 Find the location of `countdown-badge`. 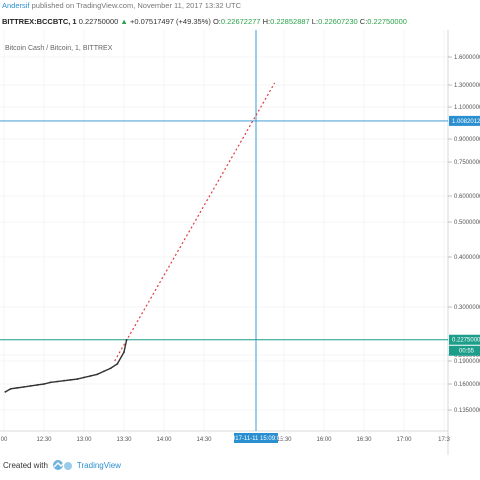

countdown-badge is located at coordinates (464, 350).